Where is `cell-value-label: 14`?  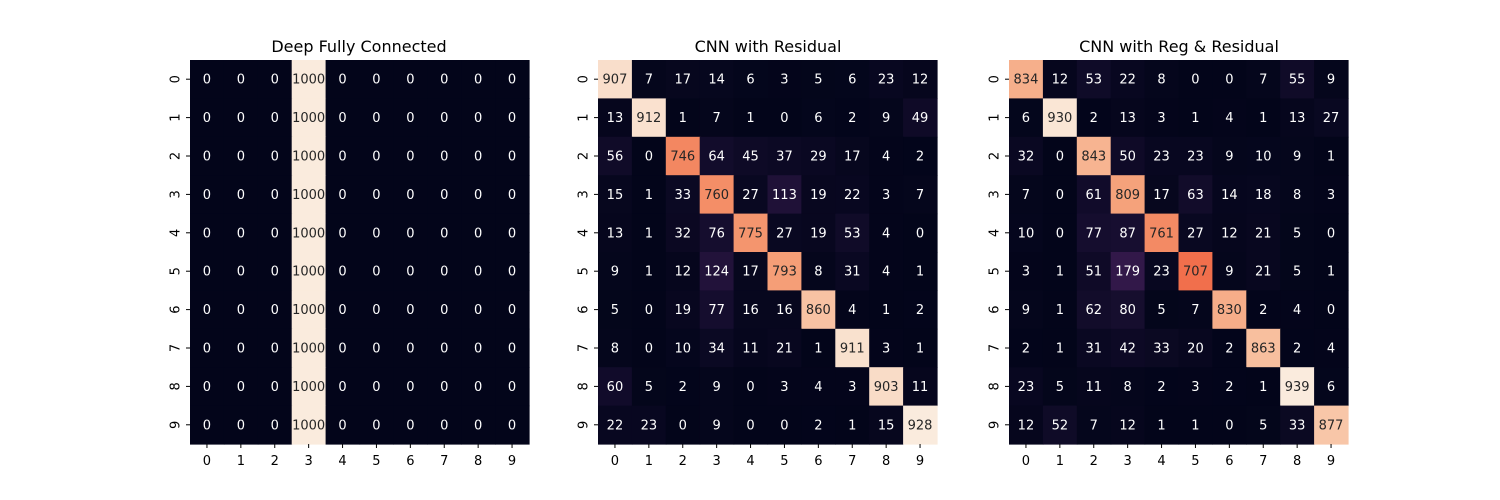
cell-value-label: 14 is located at coordinates (1229, 195).